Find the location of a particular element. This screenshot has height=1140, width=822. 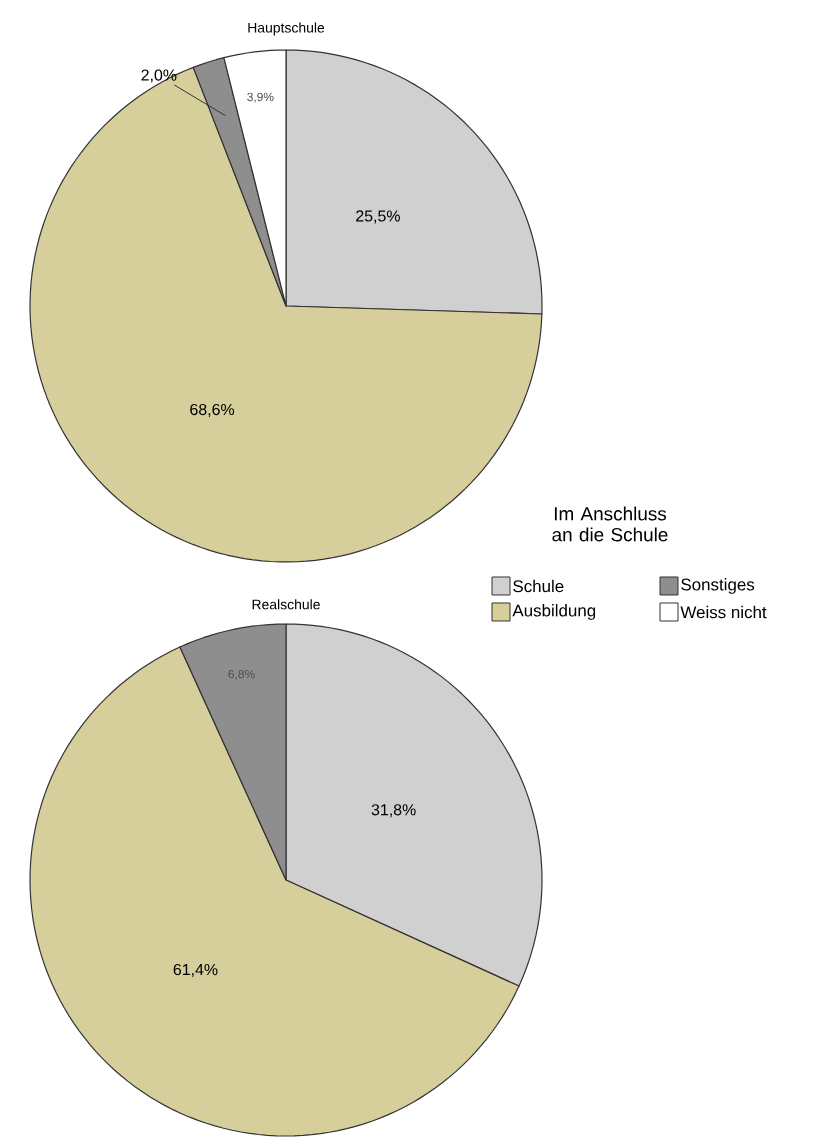

legend-label: Ausbildung is located at coordinates (554, 612).